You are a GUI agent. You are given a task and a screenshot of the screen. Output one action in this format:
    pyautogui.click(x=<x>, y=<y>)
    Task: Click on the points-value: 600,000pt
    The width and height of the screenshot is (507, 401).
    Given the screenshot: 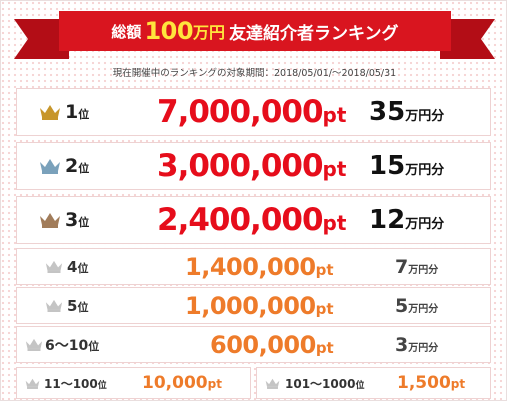 What is the action you would take?
    pyautogui.click(x=272, y=344)
    